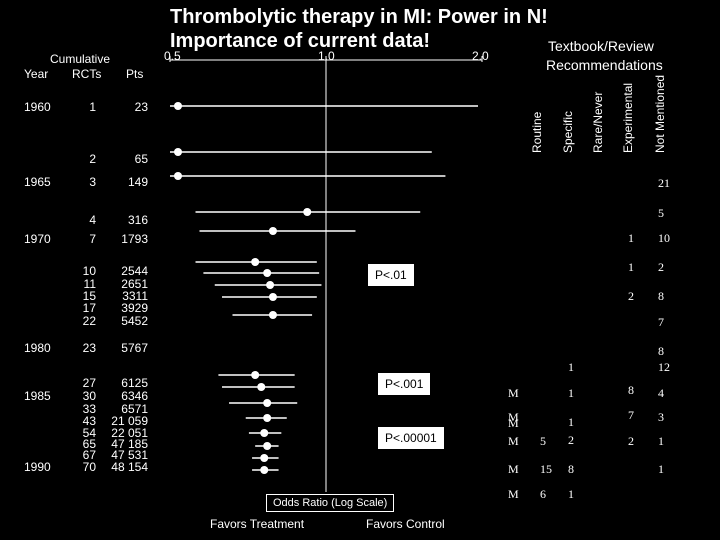 Image resolution: width=720 pixels, height=540 pixels. Describe the element at coordinates (137, 220) in the screenshot. I see `pts-value: 316` at that location.